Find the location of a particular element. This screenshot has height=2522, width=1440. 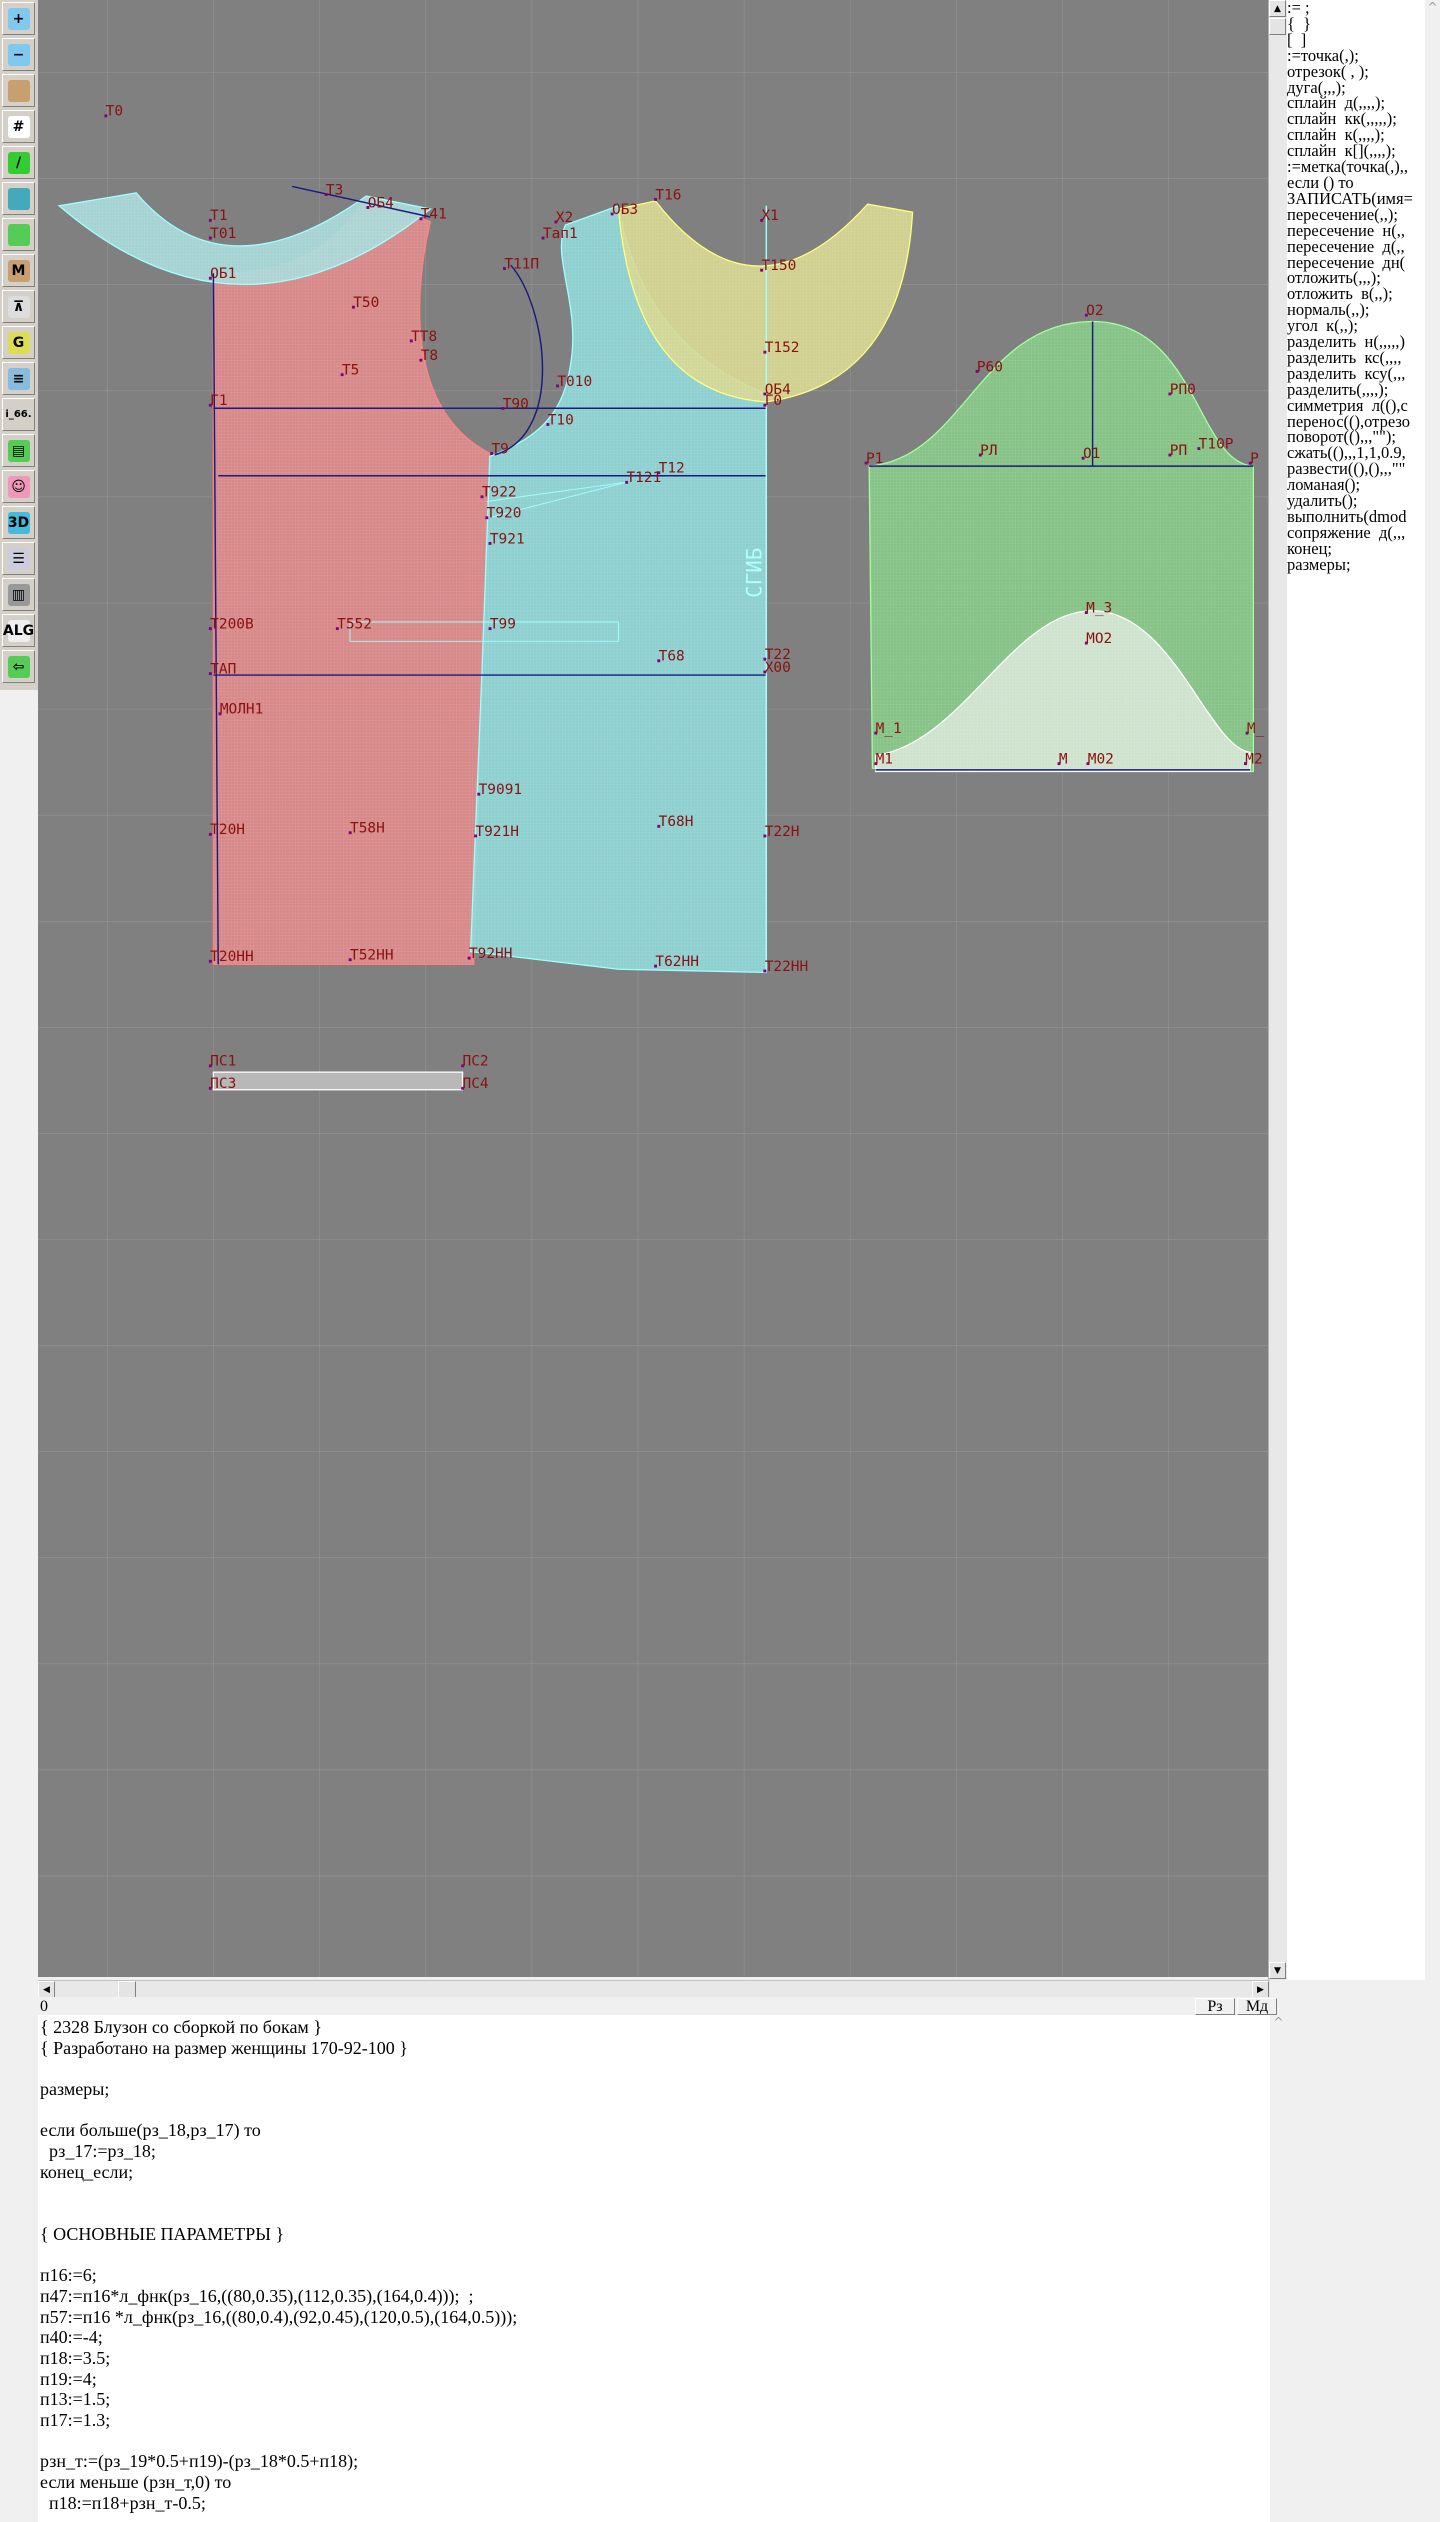

scroll-up-arrow: ▲ is located at coordinates (1277, 8).